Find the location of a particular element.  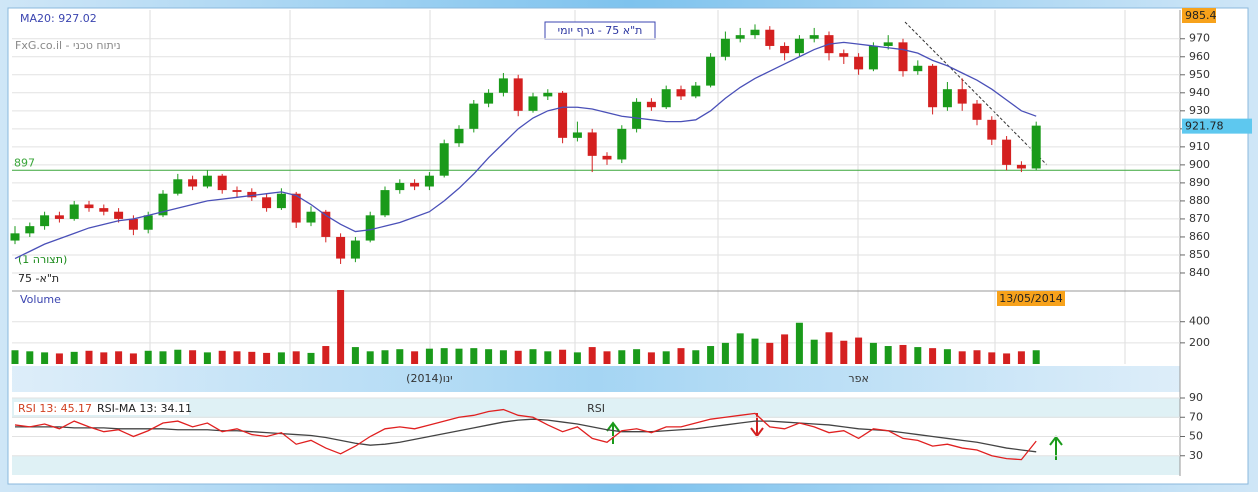

rsi-line is located at coordinates (525, 434).